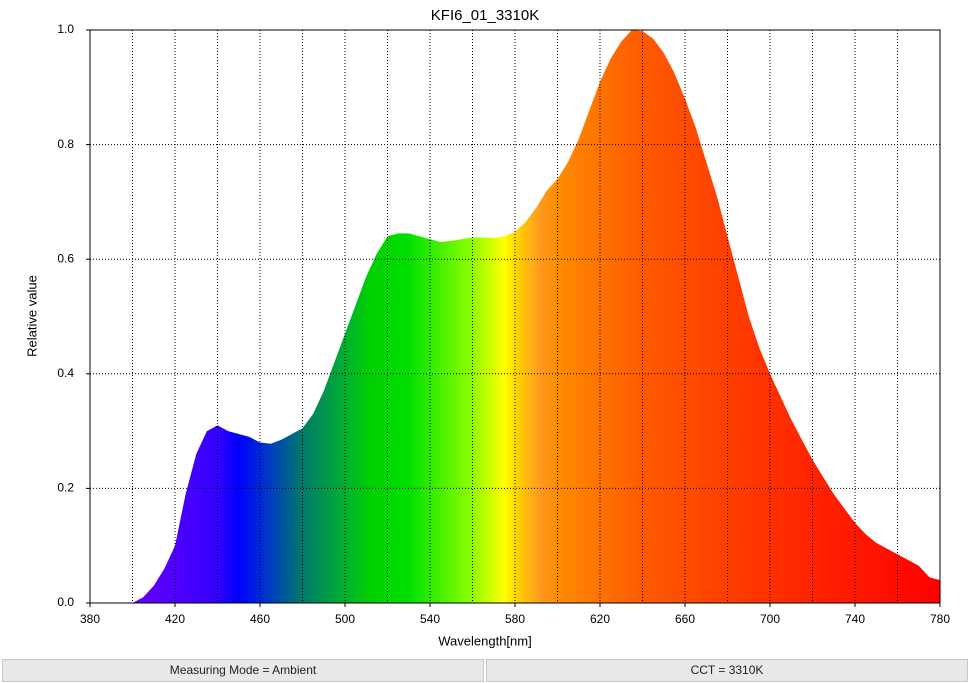 The width and height of the screenshot is (970, 683). What do you see at coordinates (90, 619) in the screenshot?
I see `x-tick-label: 380` at bounding box center [90, 619].